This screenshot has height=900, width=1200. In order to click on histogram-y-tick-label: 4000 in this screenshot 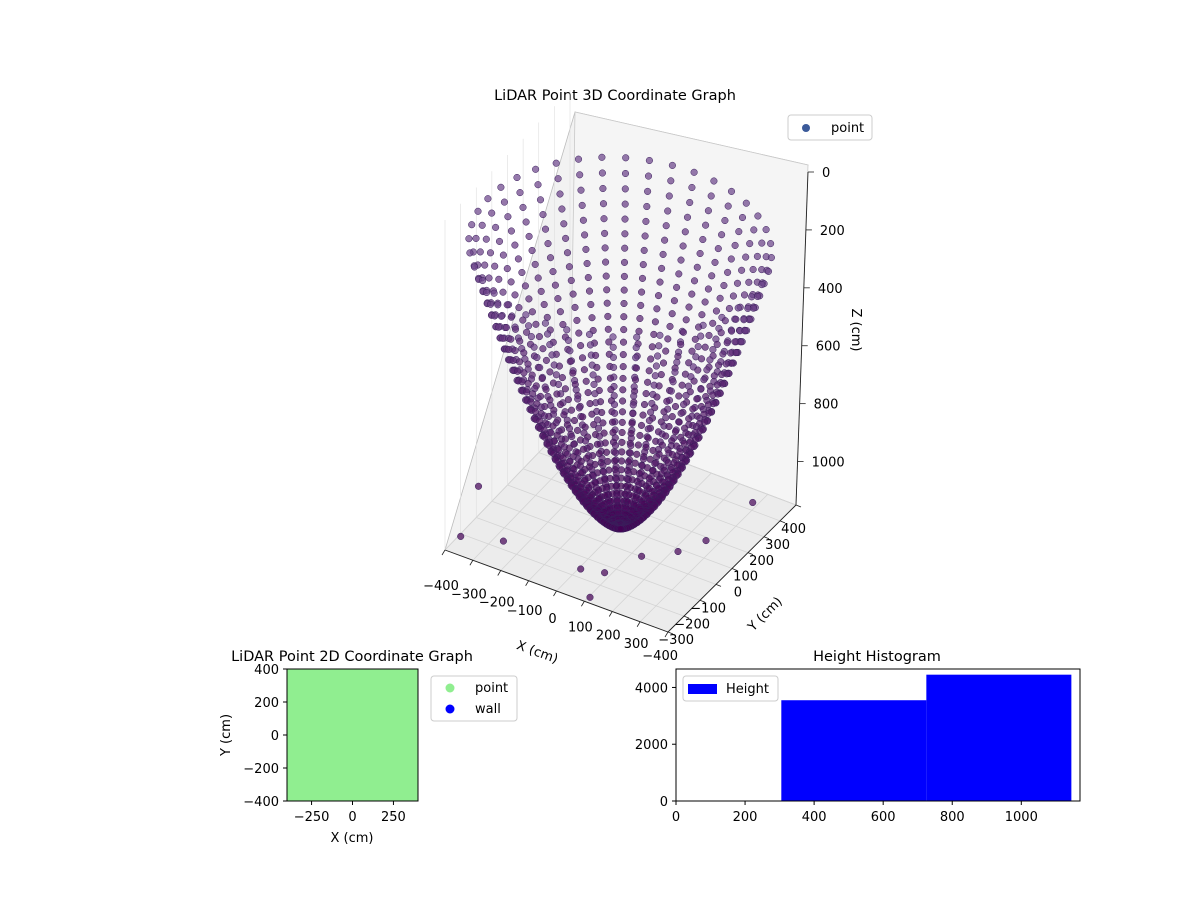, I will do `click(651, 688)`.